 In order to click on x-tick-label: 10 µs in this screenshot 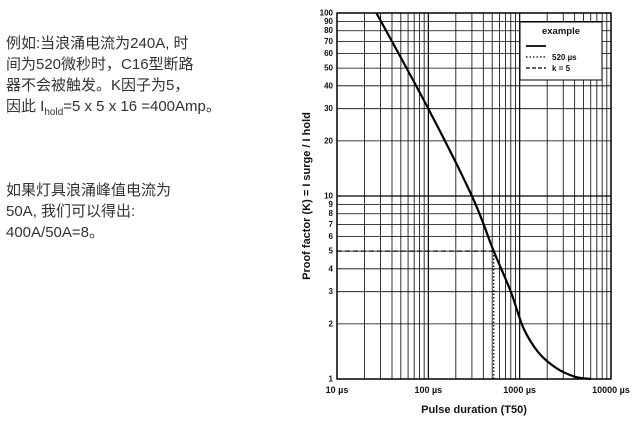, I will do `click(337, 390)`.